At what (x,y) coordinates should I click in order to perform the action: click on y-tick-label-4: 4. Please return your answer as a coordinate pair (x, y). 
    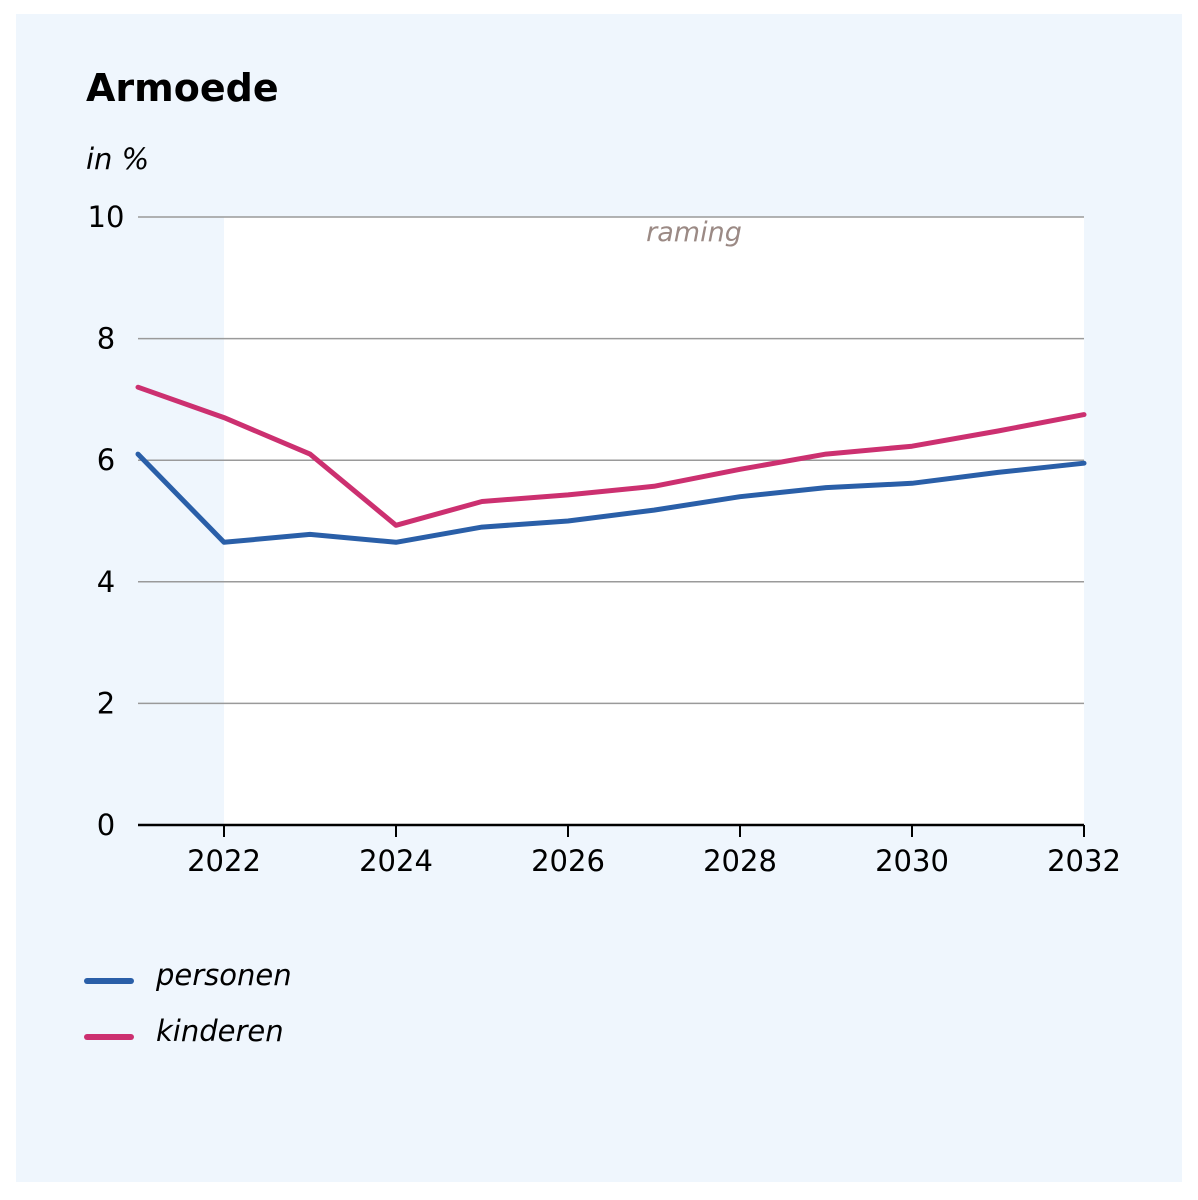
    Looking at the image, I should click on (106, 582).